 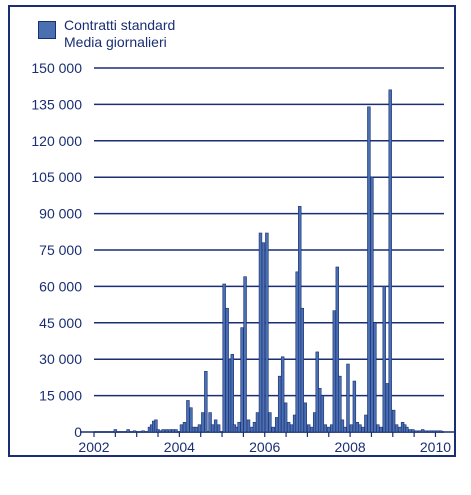 I want to click on legend-entry: Media giornalieri, so click(x=115, y=42).